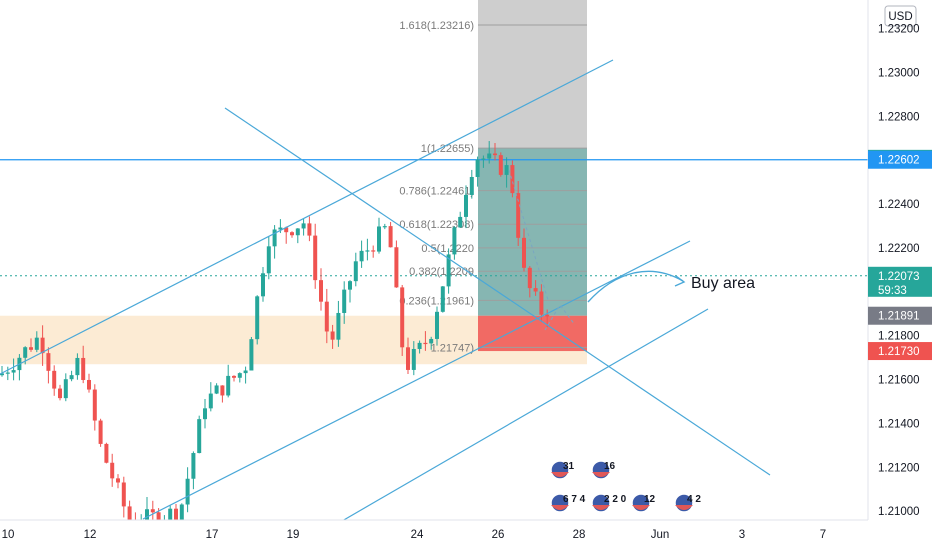 The height and width of the screenshot is (550, 932). I want to click on economic-event-badge: 12, so click(643, 503).